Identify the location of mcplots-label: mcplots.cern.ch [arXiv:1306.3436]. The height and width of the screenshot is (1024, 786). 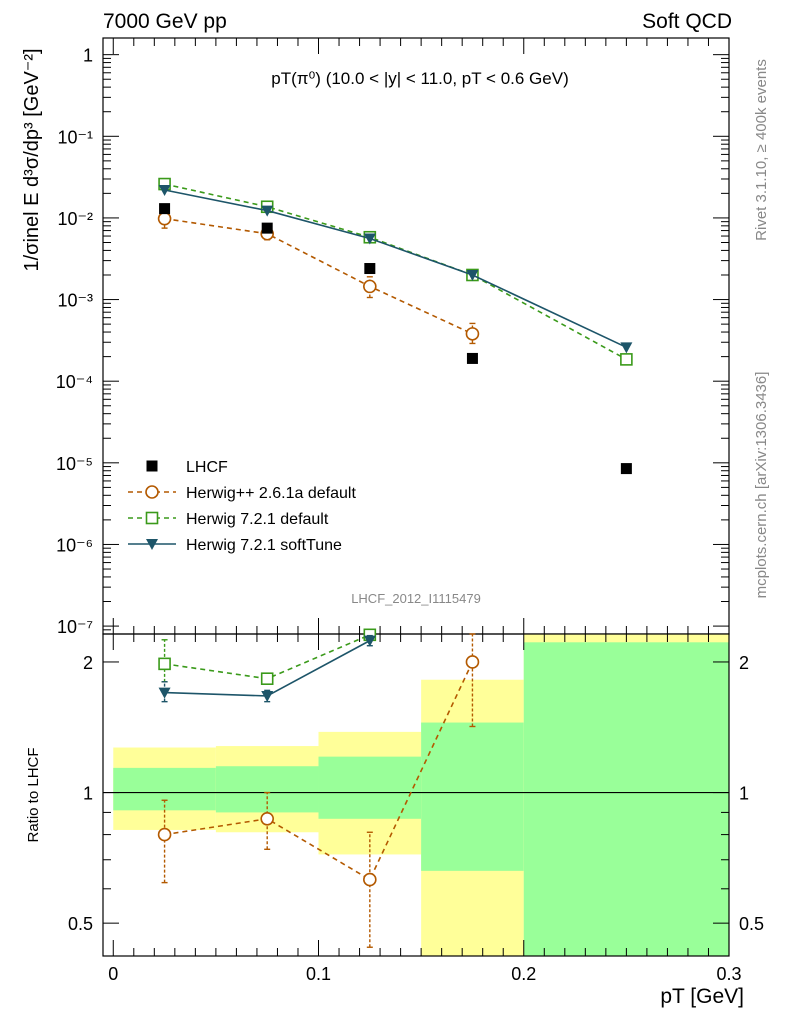
(761, 485).